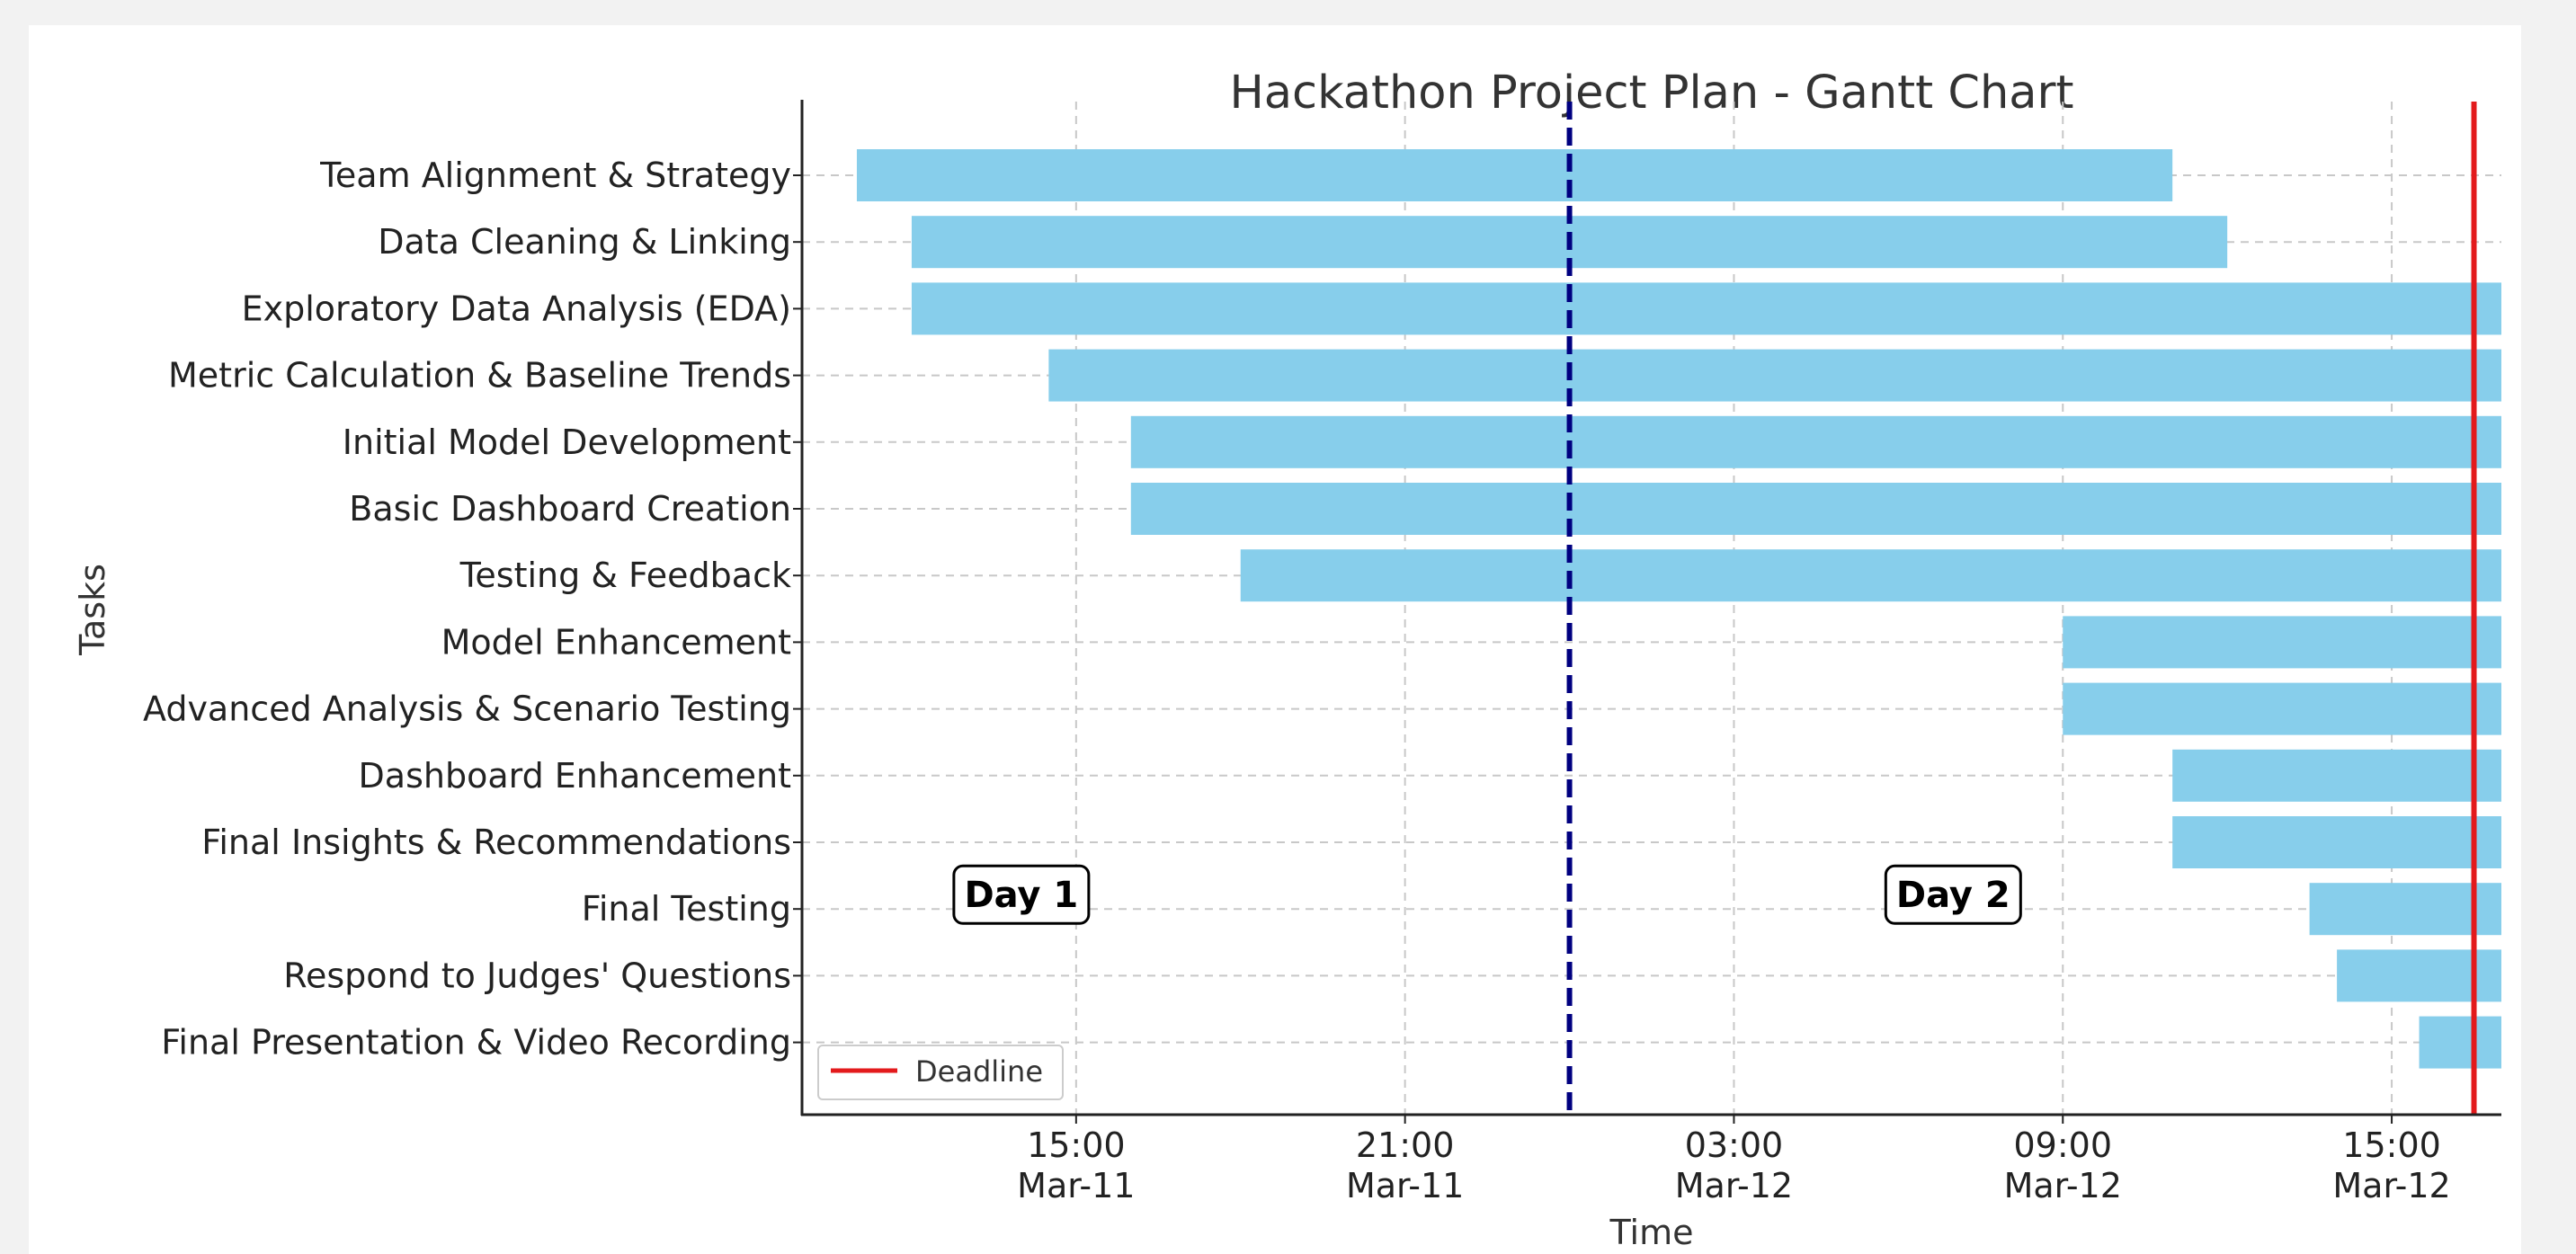 The height and width of the screenshot is (1254, 2576). I want to click on chart-title: Hackathon Project Plan - Gantt Chart, so click(1651, 93).